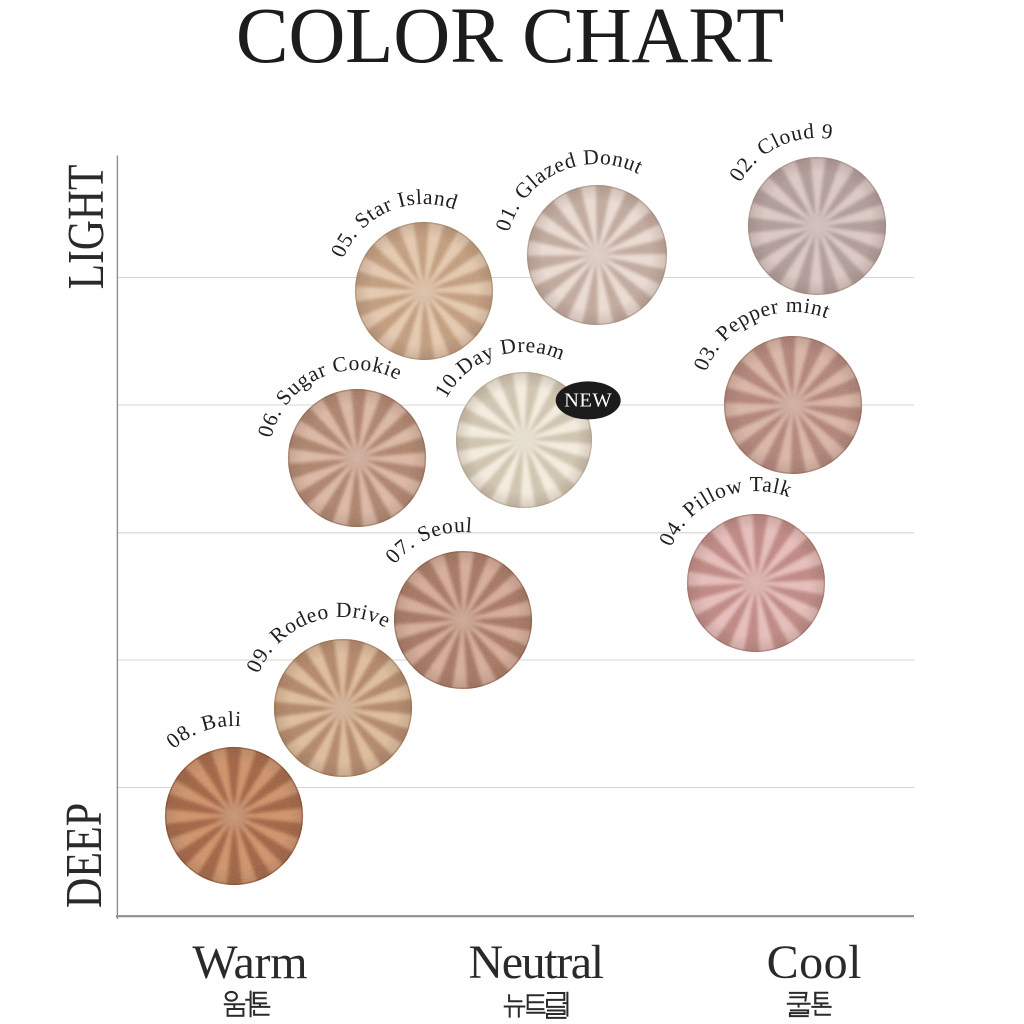  Describe the element at coordinates (249, 962) in the screenshot. I see `svg-text: Warm` at that location.